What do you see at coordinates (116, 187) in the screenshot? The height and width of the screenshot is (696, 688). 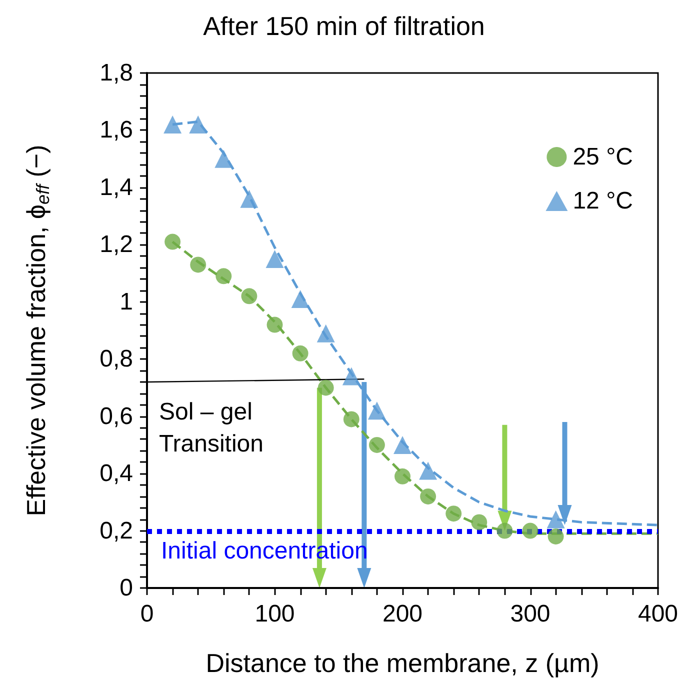 I see `y-tick-label: 1,4` at bounding box center [116, 187].